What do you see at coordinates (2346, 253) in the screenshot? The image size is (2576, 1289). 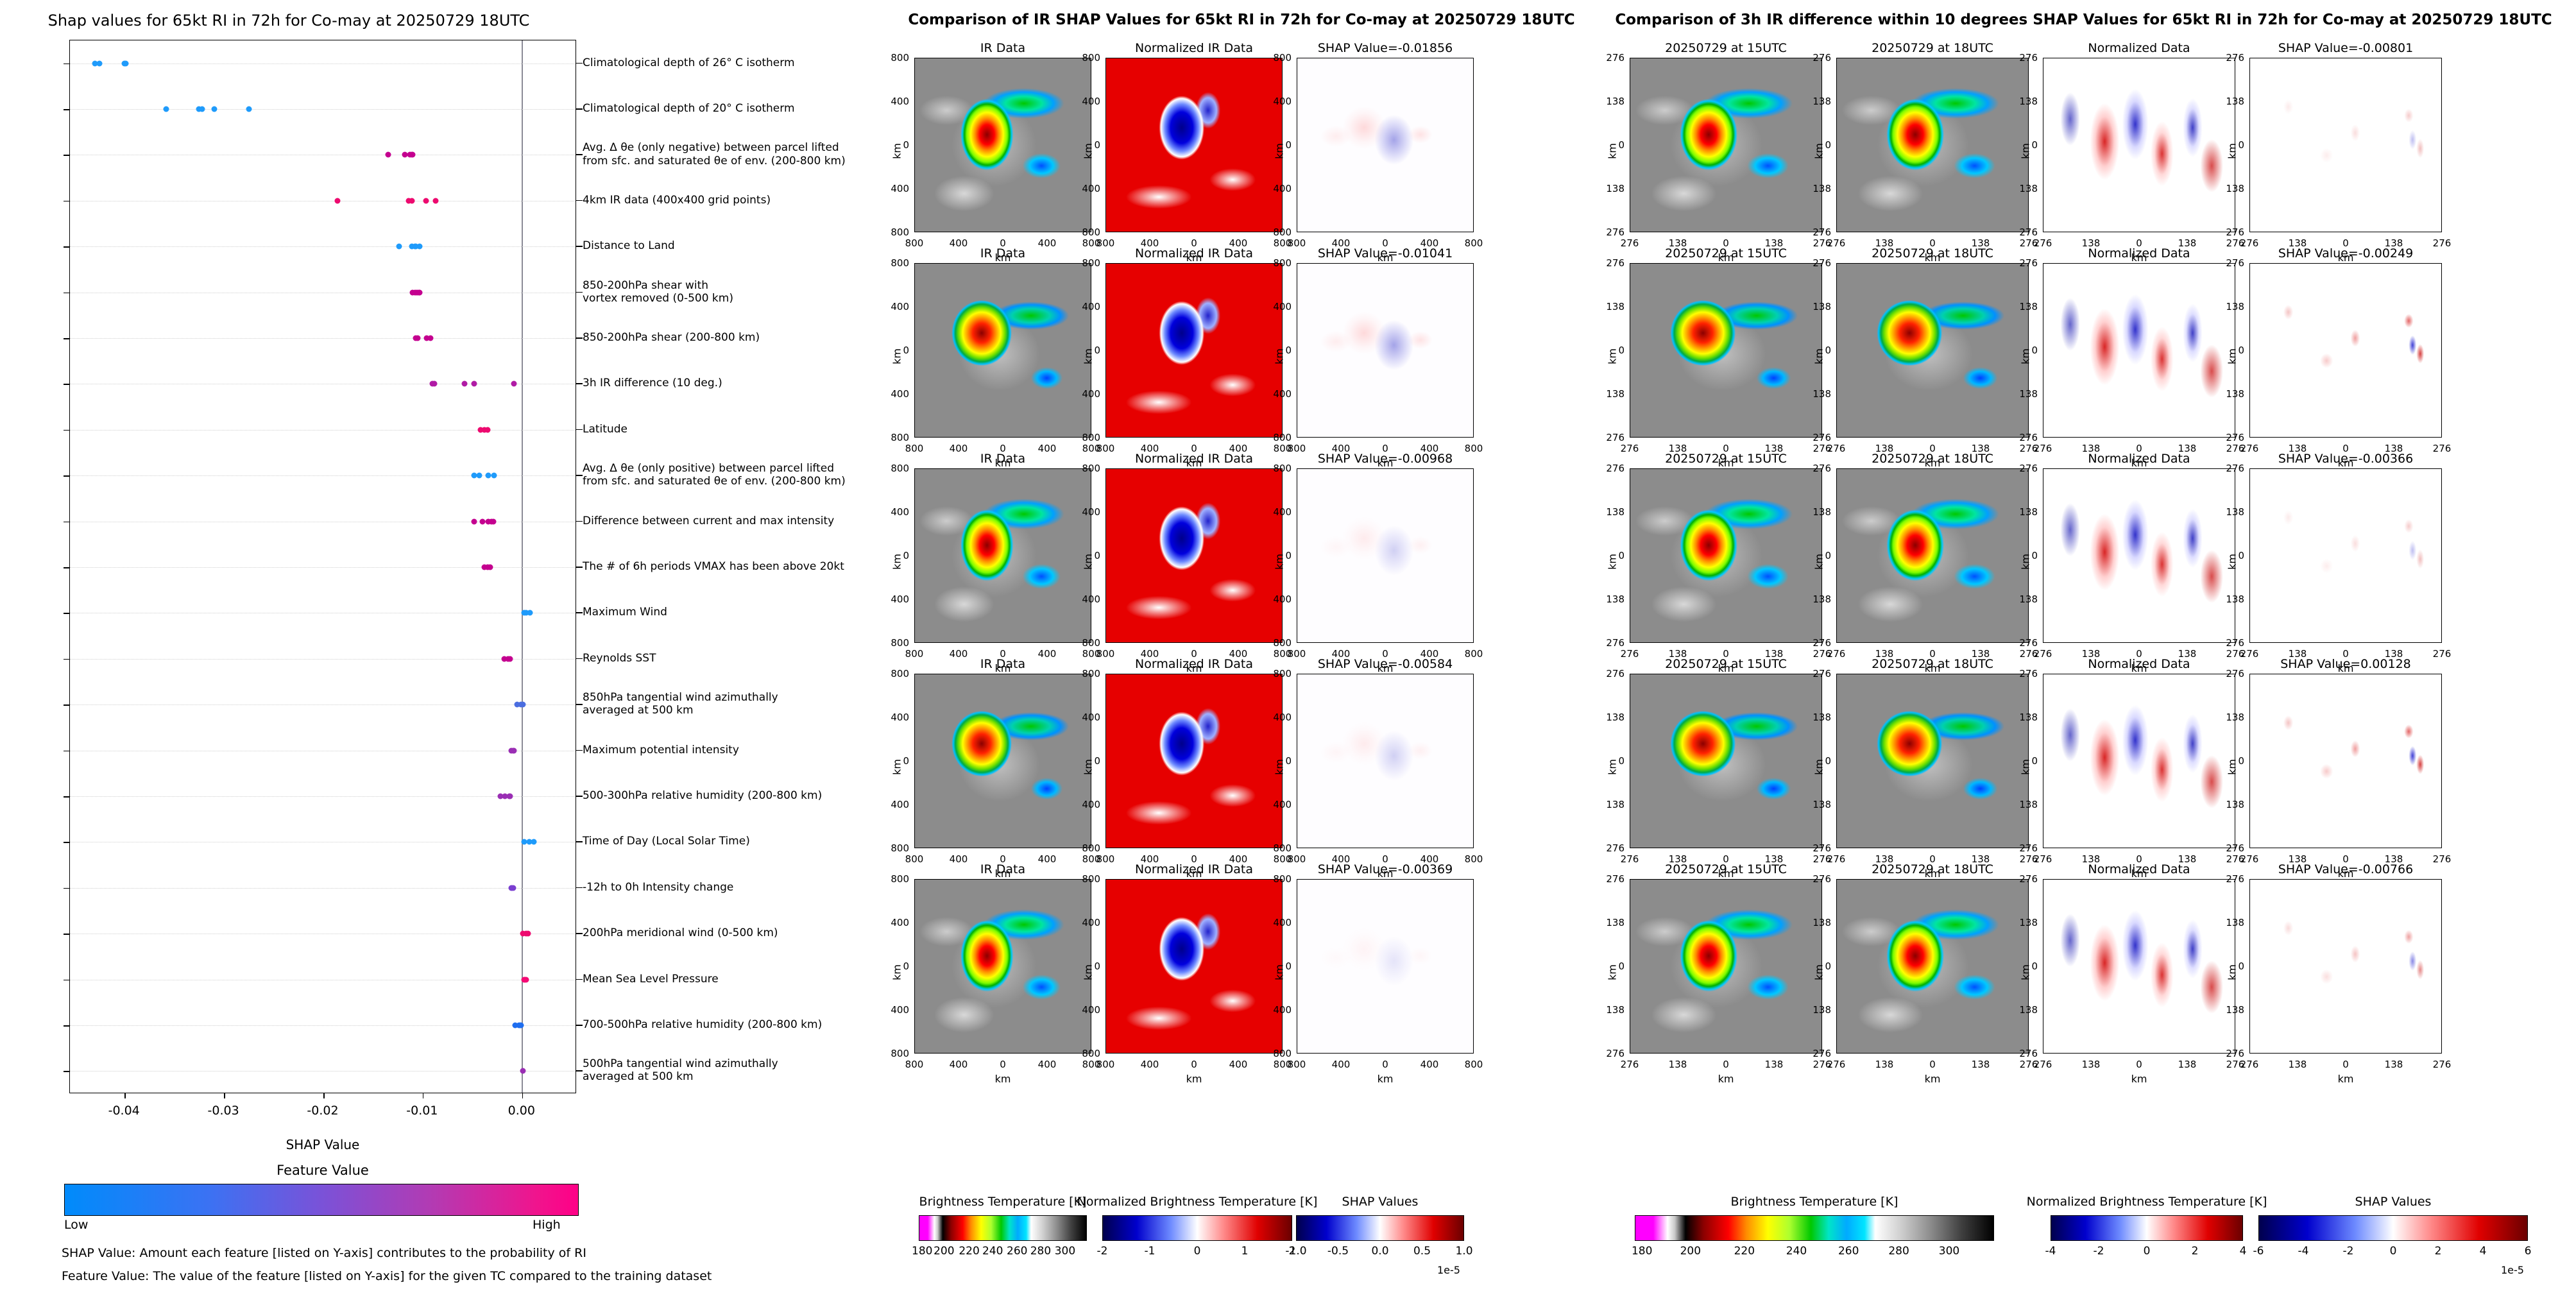 I see `image-title: SHAP Value=-0.00249` at bounding box center [2346, 253].